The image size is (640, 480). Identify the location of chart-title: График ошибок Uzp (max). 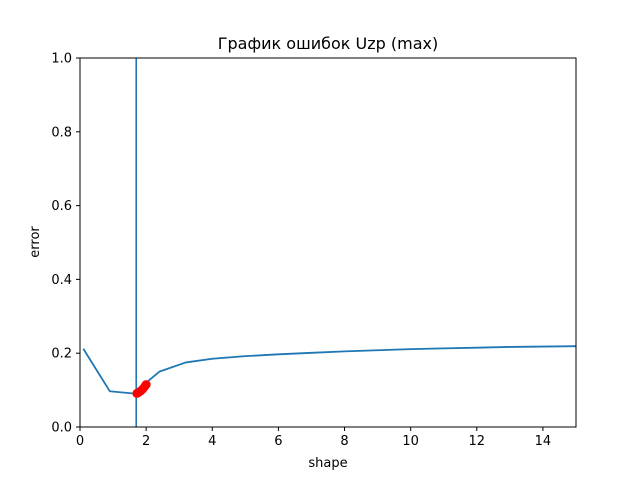
(328, 43).